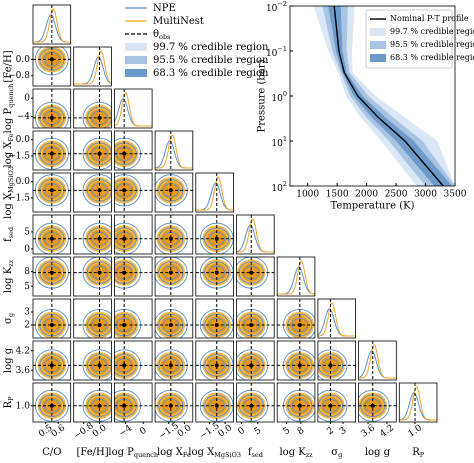  Describe the element at coordinates (51, 452) in the screenshot. I see `x-axis-label: C/O` at that location.